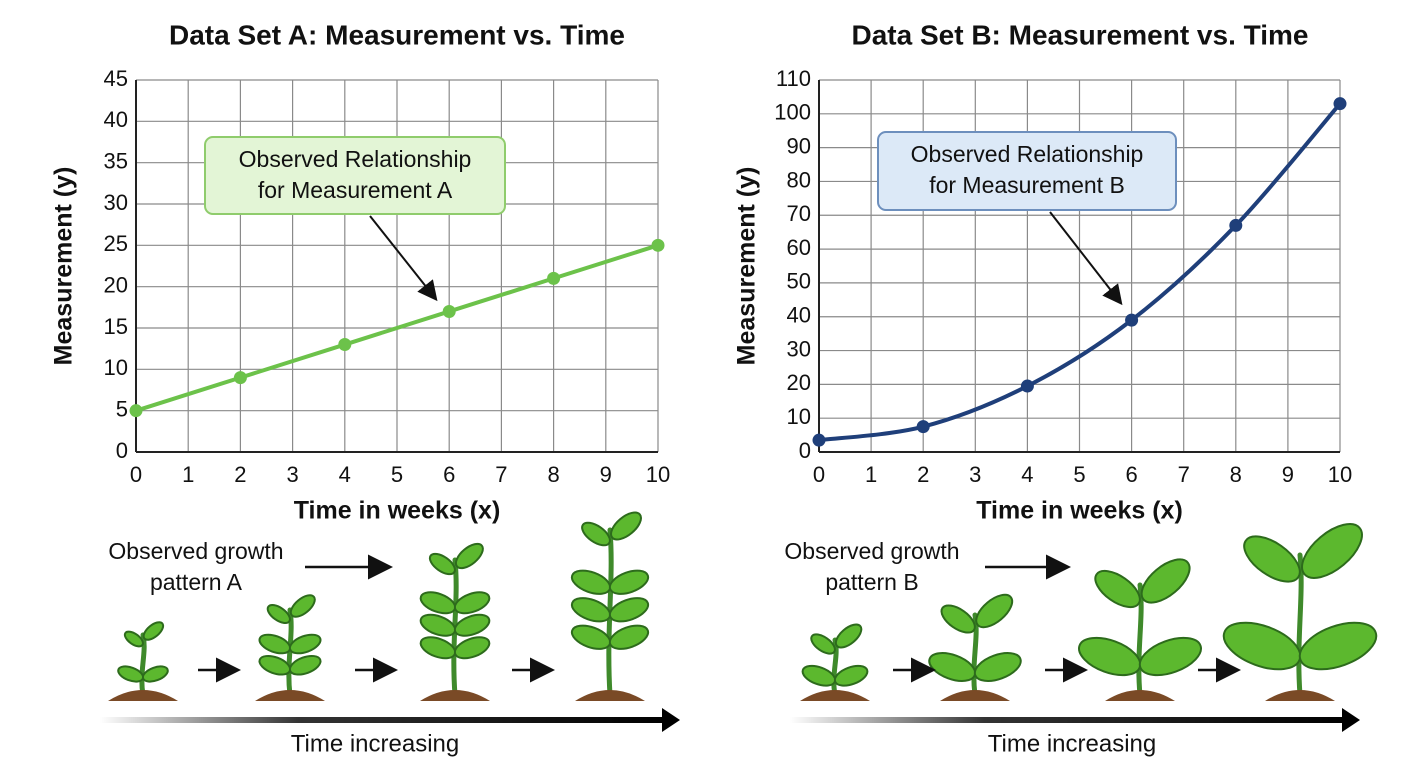 The width and height of the screenshot is (1408, 768). What do you see at coordinates (792, 112) in the screenshot?
I see `y-tick-label: 100` at bounding box center [792, 112].